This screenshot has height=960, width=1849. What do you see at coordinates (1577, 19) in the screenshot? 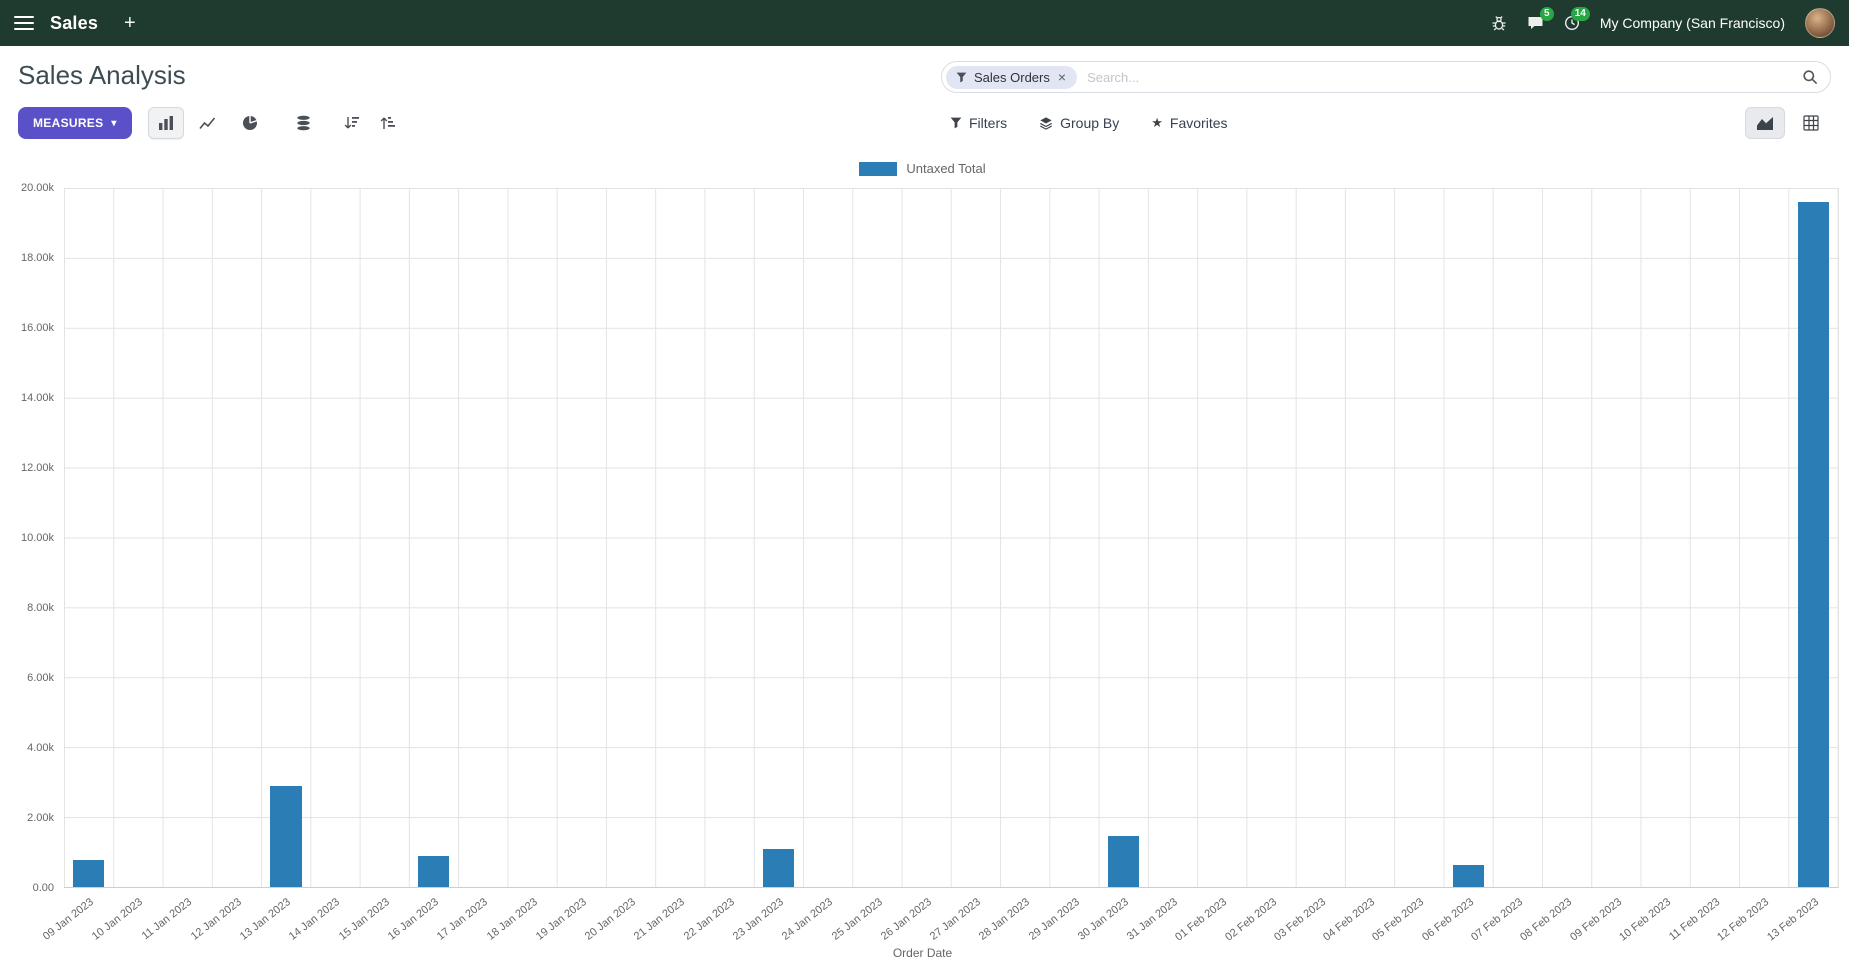
I see `activities-clock-icon: 14` at bounding box center [1577, 19].